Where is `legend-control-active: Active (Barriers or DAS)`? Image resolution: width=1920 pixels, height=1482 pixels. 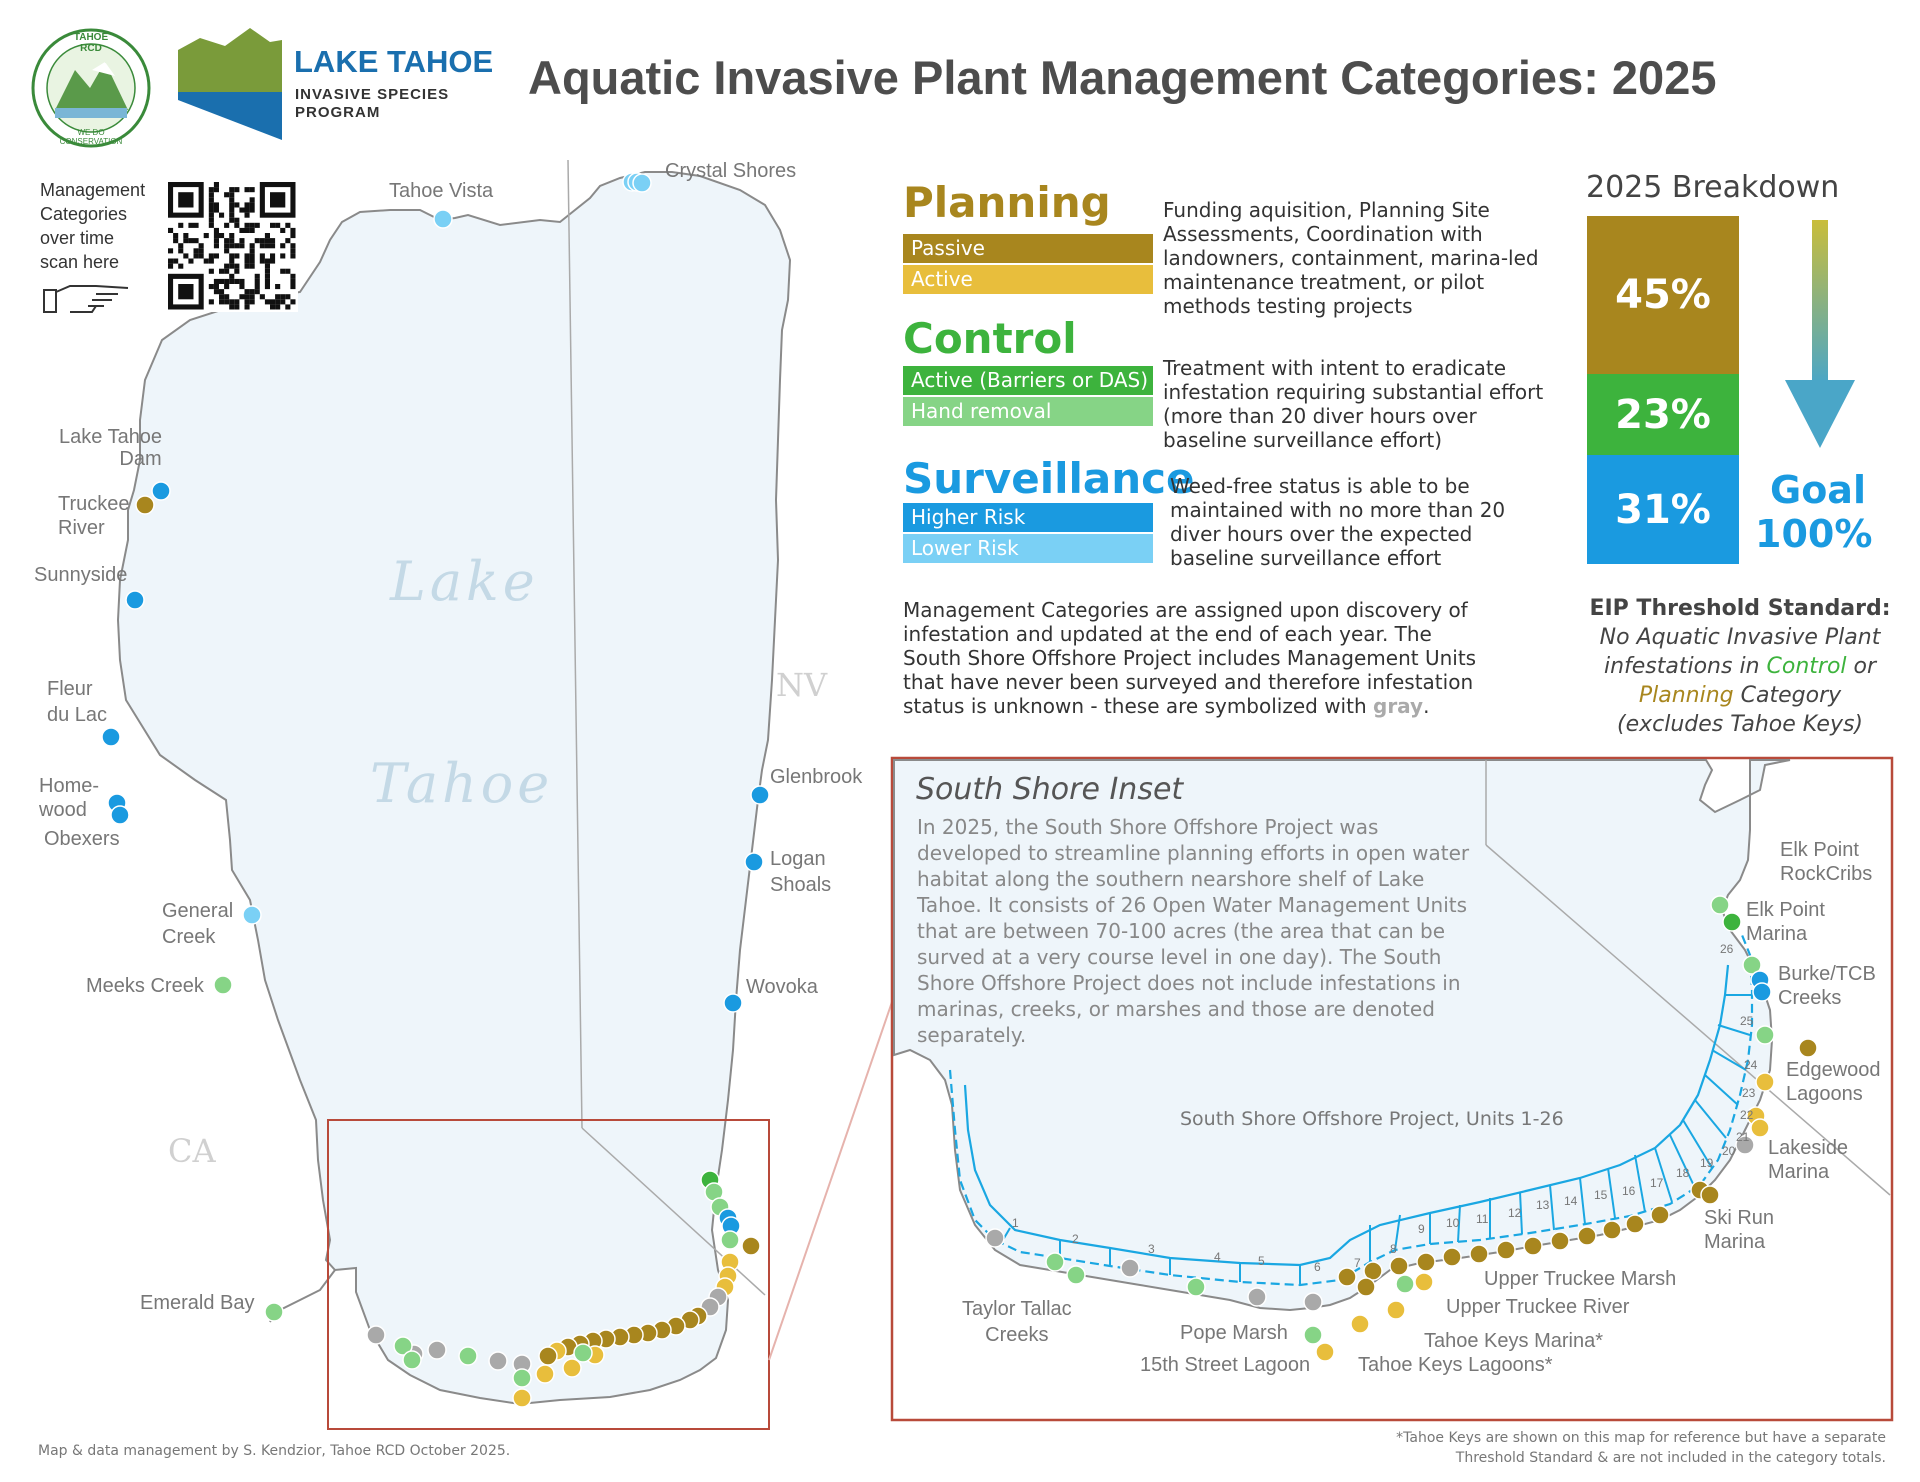
legend-control-active: Active (Barriers or DAS) is located at coordinates (1028, 380).